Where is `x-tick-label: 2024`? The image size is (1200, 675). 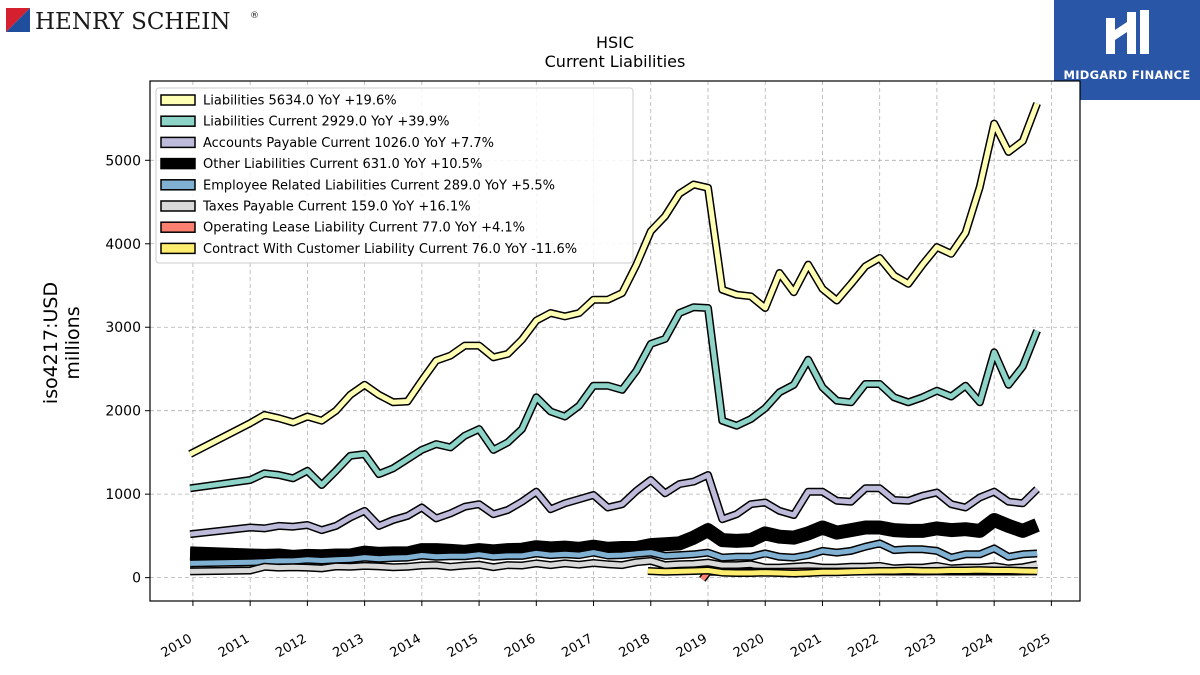 x-tick-label: 2024 is located at coordinates (978, 646).